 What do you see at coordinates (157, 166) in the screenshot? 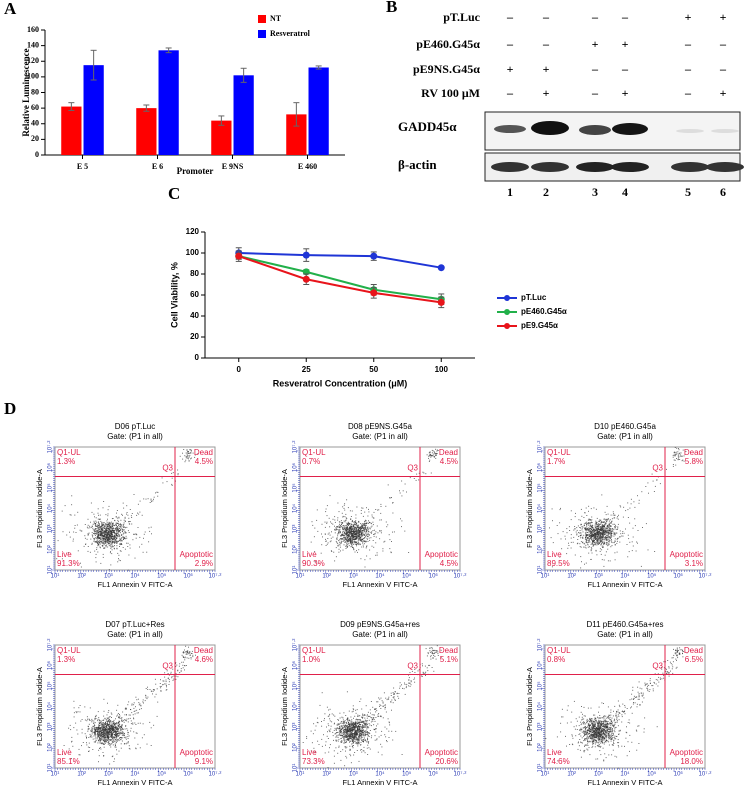
I see `x-tick-label: E 6` at bounding box center [157, 166].